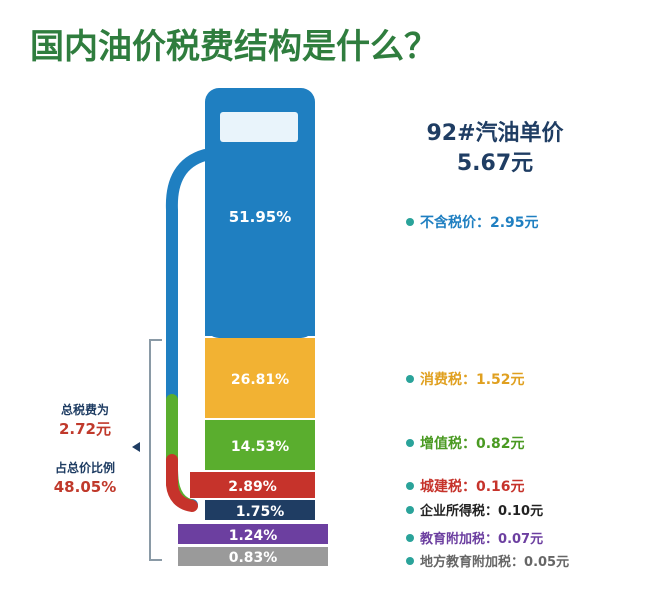  I want to click on seg-5-category: 教育附加税, so click(452, 539).